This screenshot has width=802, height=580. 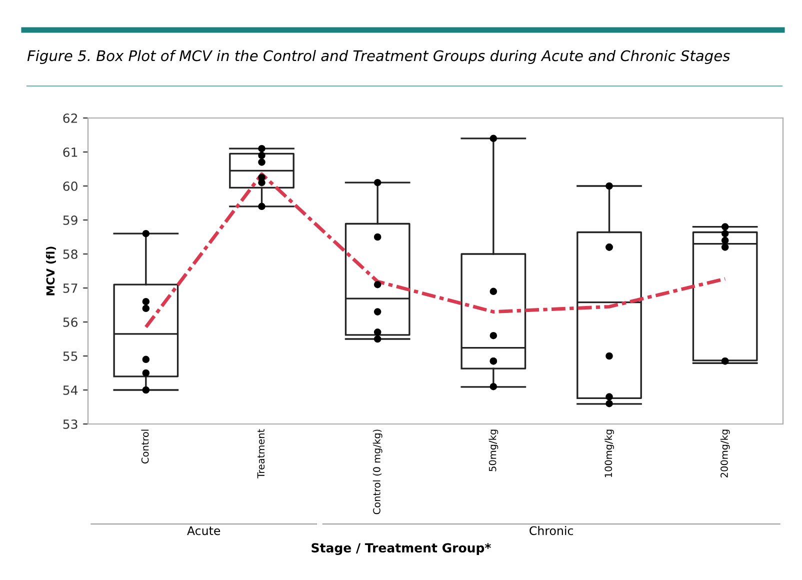 What do you see at coordinates (70, 424) in the screenshot?
I see `y-tick-label: 53` at bounding box center [70, 424].